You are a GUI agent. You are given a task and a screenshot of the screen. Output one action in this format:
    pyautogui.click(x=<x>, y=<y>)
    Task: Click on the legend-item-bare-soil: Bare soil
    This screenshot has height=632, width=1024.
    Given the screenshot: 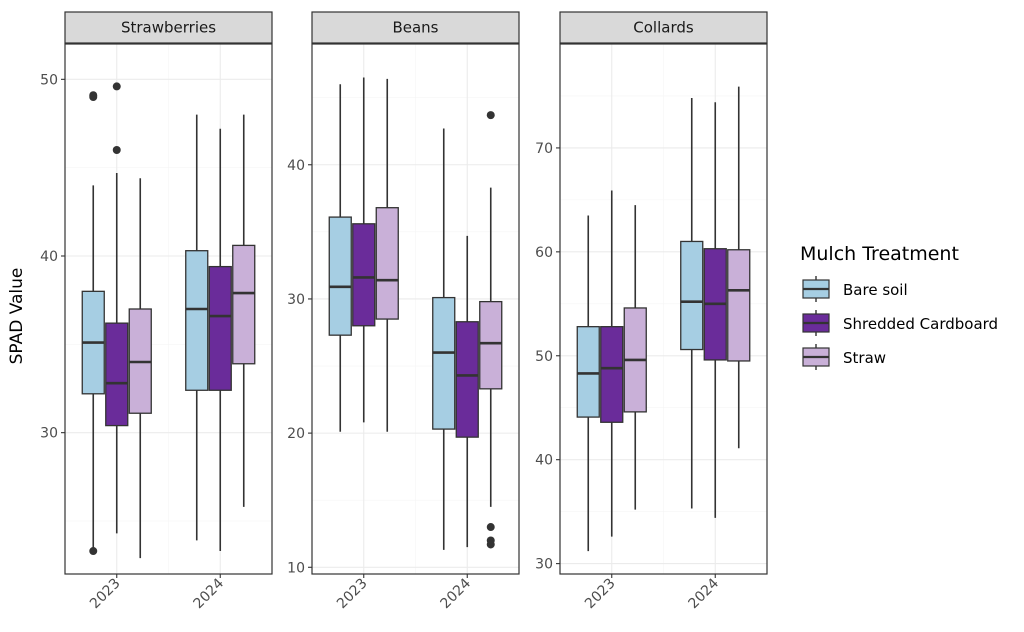 What is the action you would take?
    pyautogui.click(x=855, y=289)
    